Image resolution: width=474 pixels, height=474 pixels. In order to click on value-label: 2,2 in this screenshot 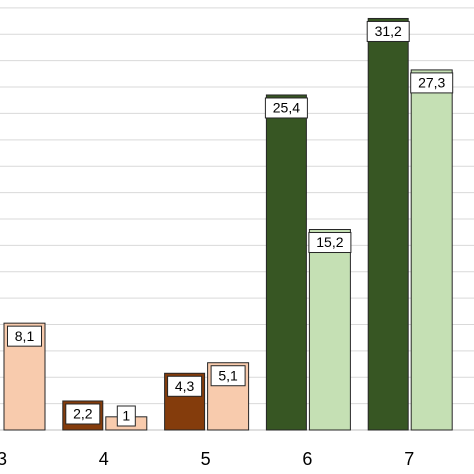, I will do `click(83, 414)`.